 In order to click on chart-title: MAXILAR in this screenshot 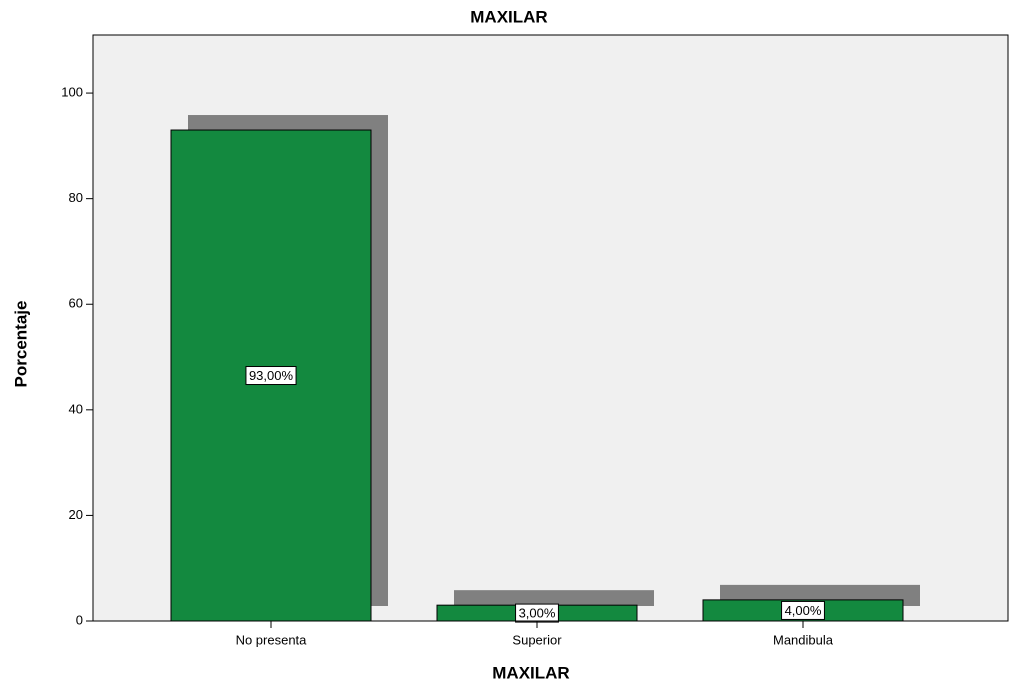, I will do `click(508, 16)`.